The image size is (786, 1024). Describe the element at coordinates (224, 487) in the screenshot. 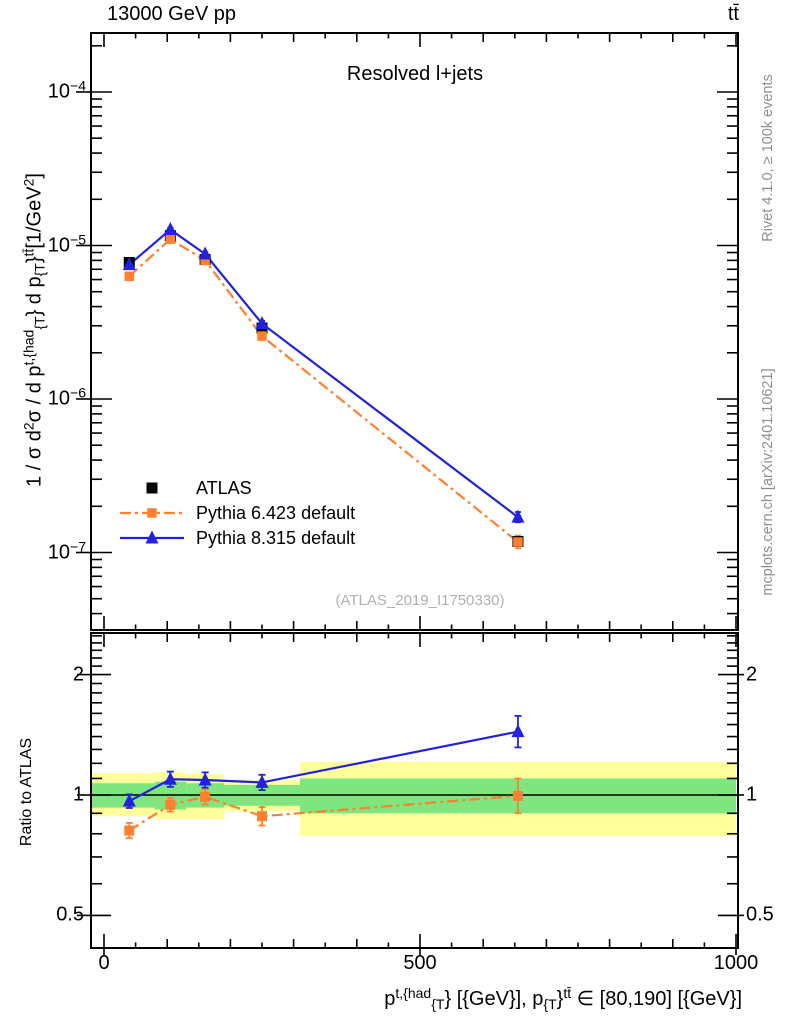

I see `legend-label-atlas: ATLAS` at that location.